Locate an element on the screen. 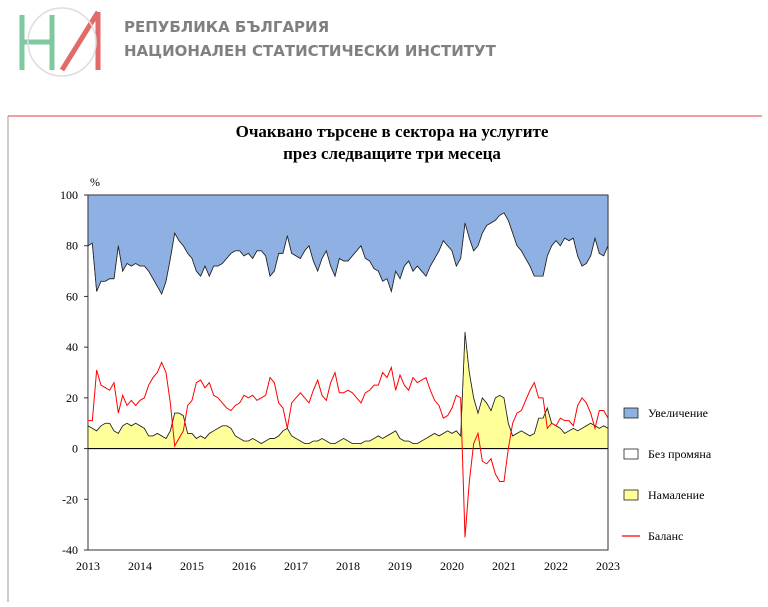  area is located at coordinates (348, 244).